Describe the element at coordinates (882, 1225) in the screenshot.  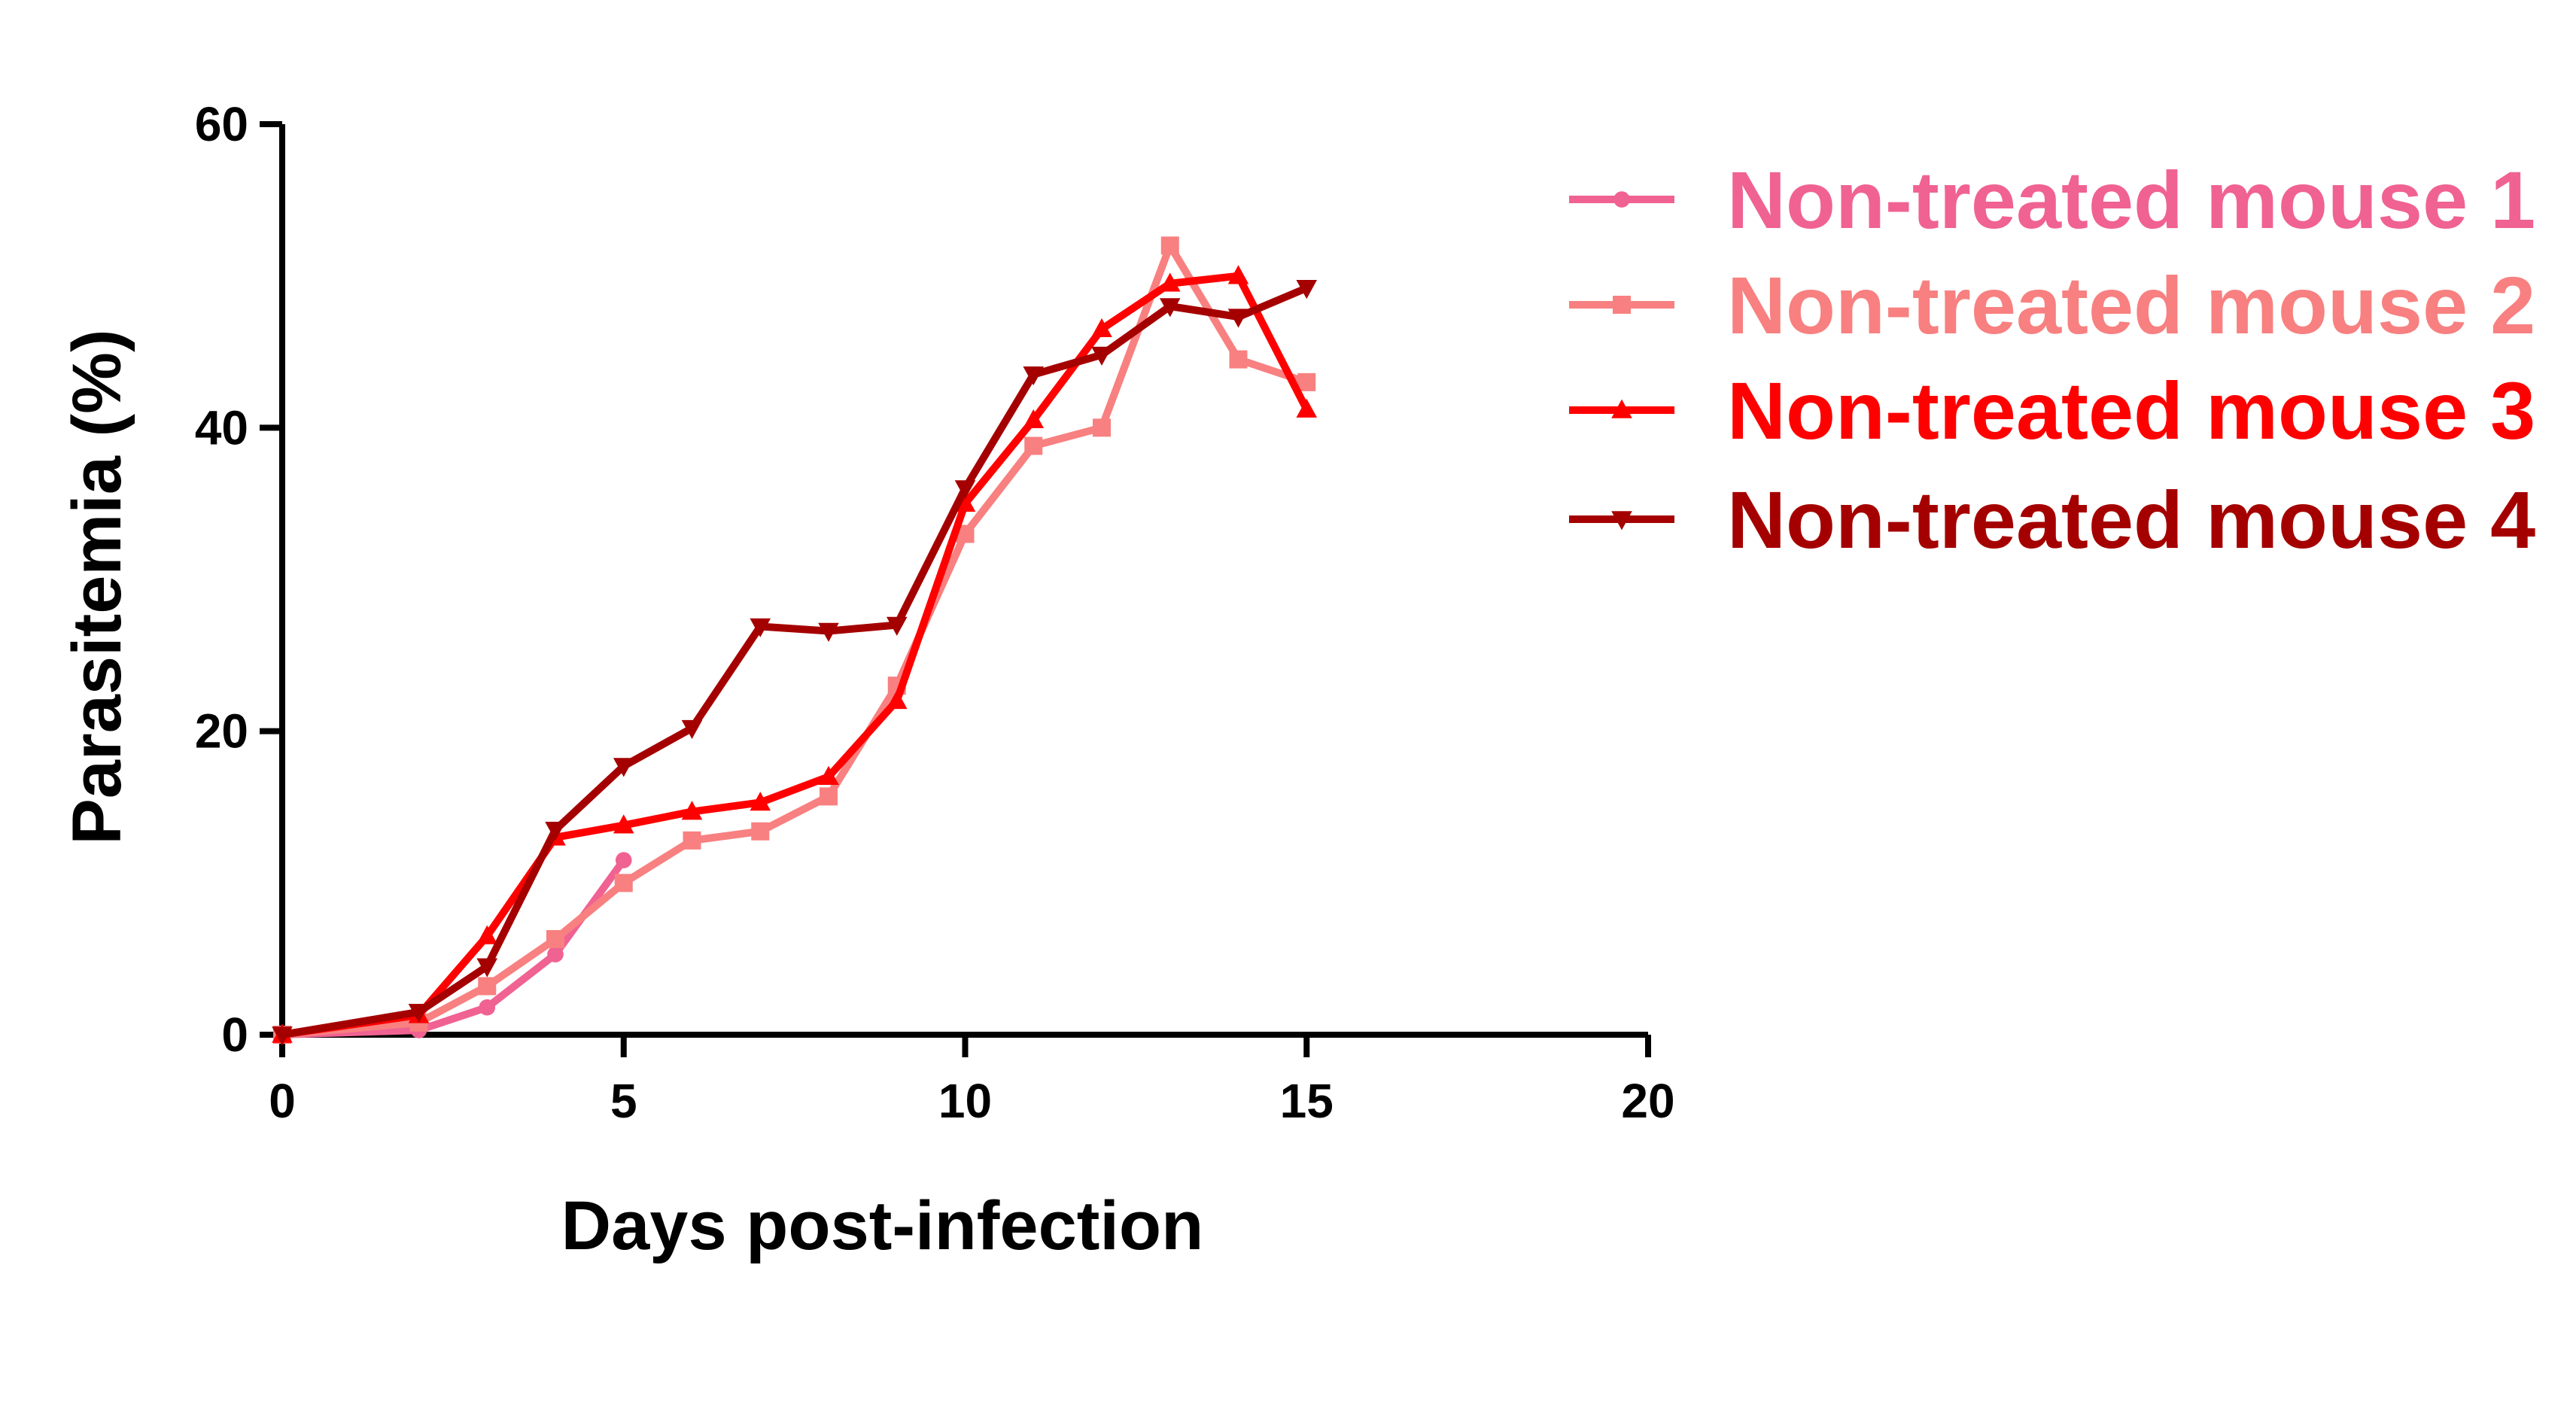
I see `x-axis-title: Days post-infection` at that location.